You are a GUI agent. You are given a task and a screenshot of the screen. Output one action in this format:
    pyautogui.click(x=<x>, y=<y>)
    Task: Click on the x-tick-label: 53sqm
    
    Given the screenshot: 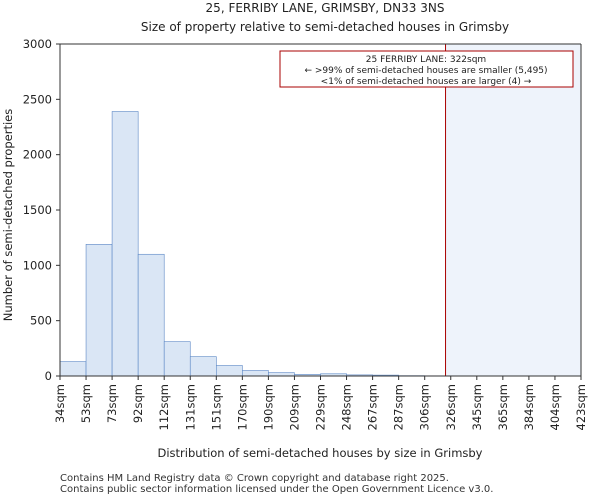 What is the action you would take?
    pyautogui.click(x=86, y=403)
    